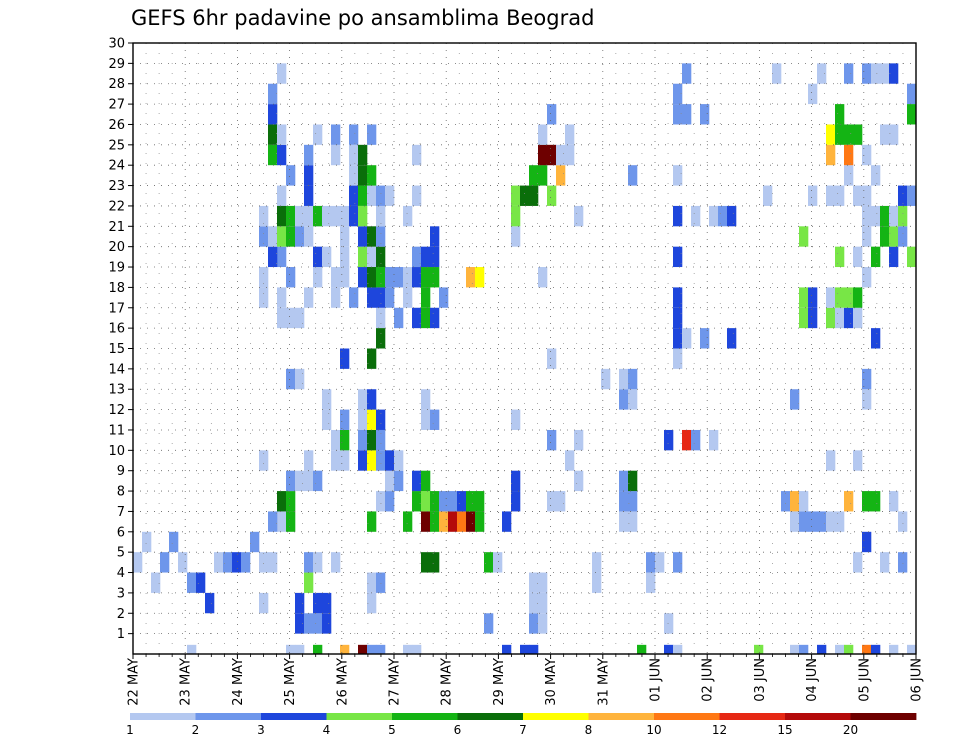  Describe the element at coordinates (812, 680) in the screenshot. I see `x-tick-label: 04 JUN` at that location.